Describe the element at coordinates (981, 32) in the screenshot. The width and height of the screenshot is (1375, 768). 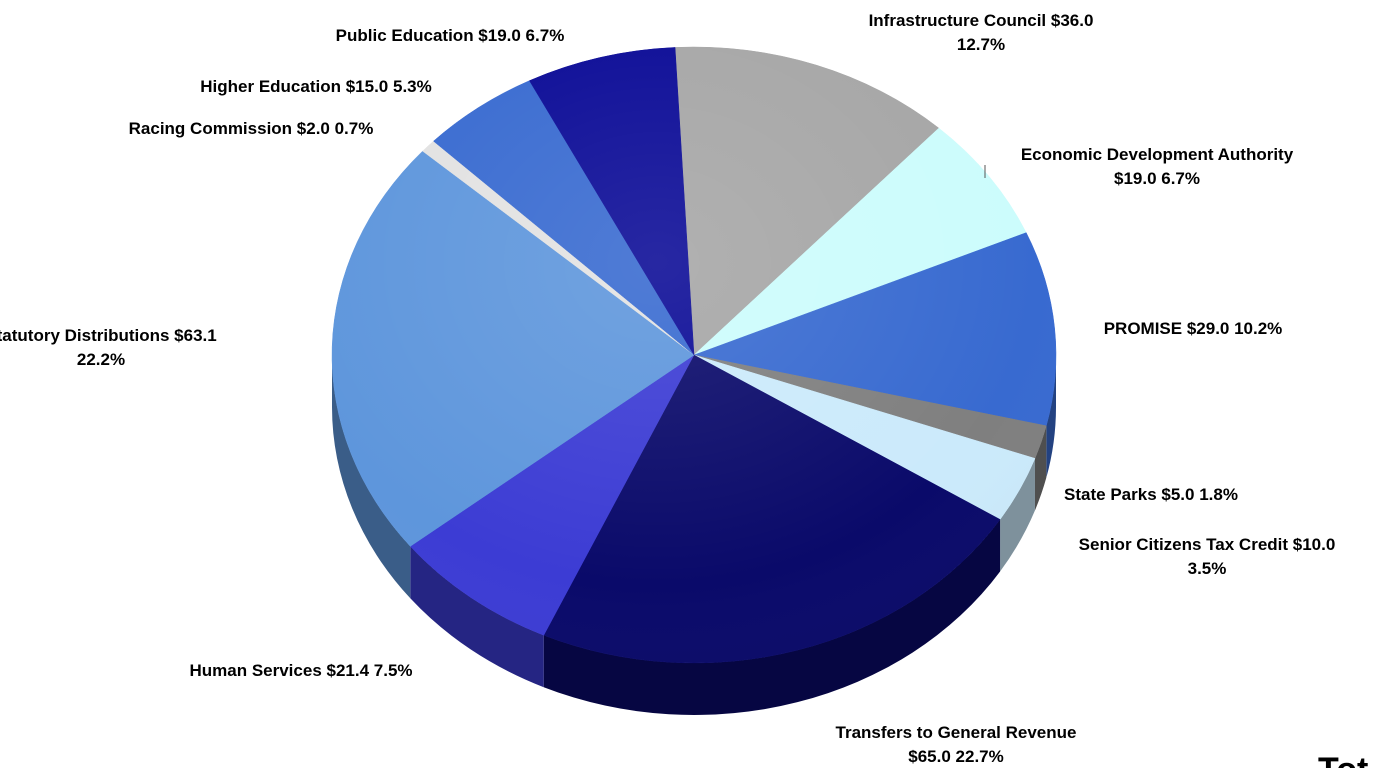
I see `slice-label-infrastructure-council: Infrastructure Council $36.0 12.7%` at that location.